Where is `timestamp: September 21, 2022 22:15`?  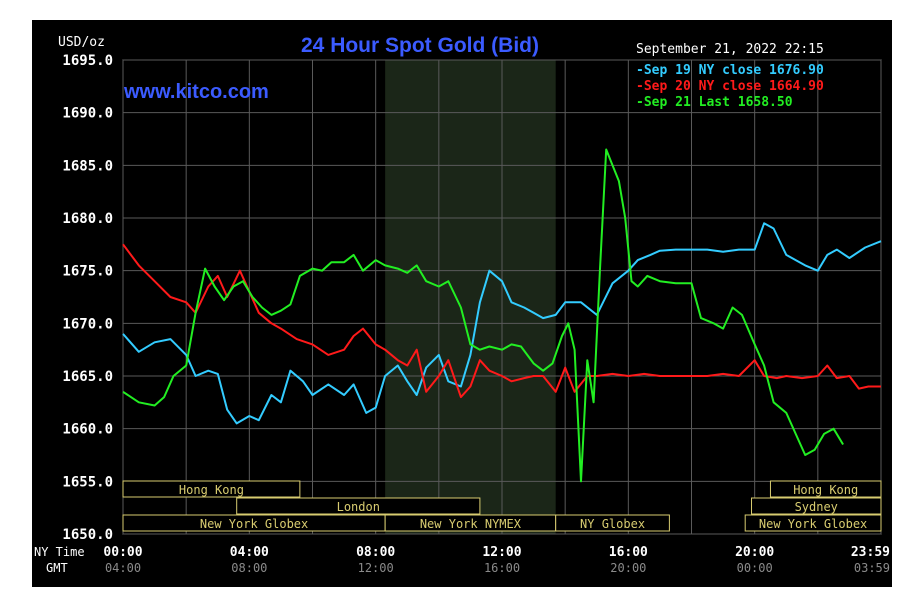 timestamp: September 21, 2022 22:15 is located at coordinates (730, 49).